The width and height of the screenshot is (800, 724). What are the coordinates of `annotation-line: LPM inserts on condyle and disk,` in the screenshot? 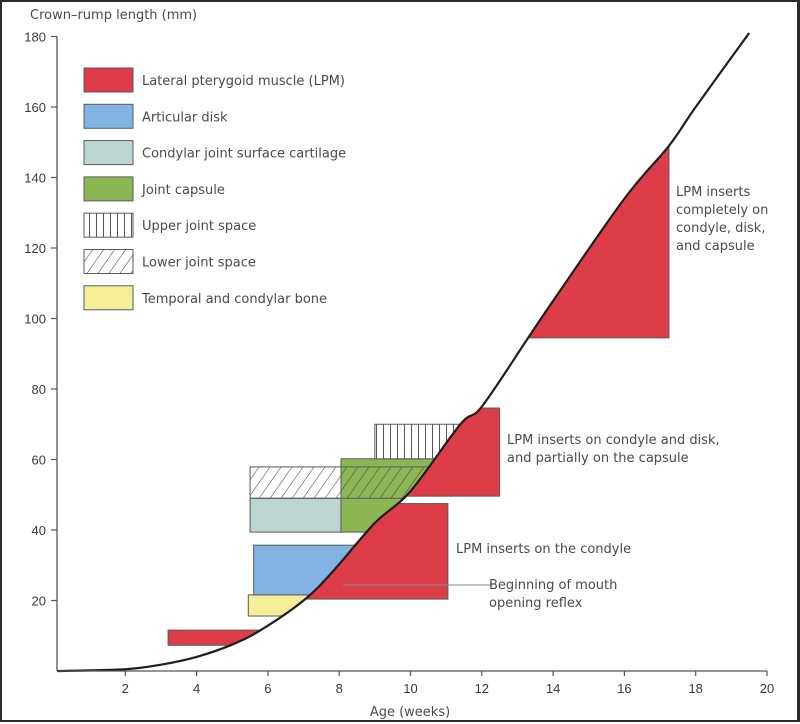 It's located at (613, 440).